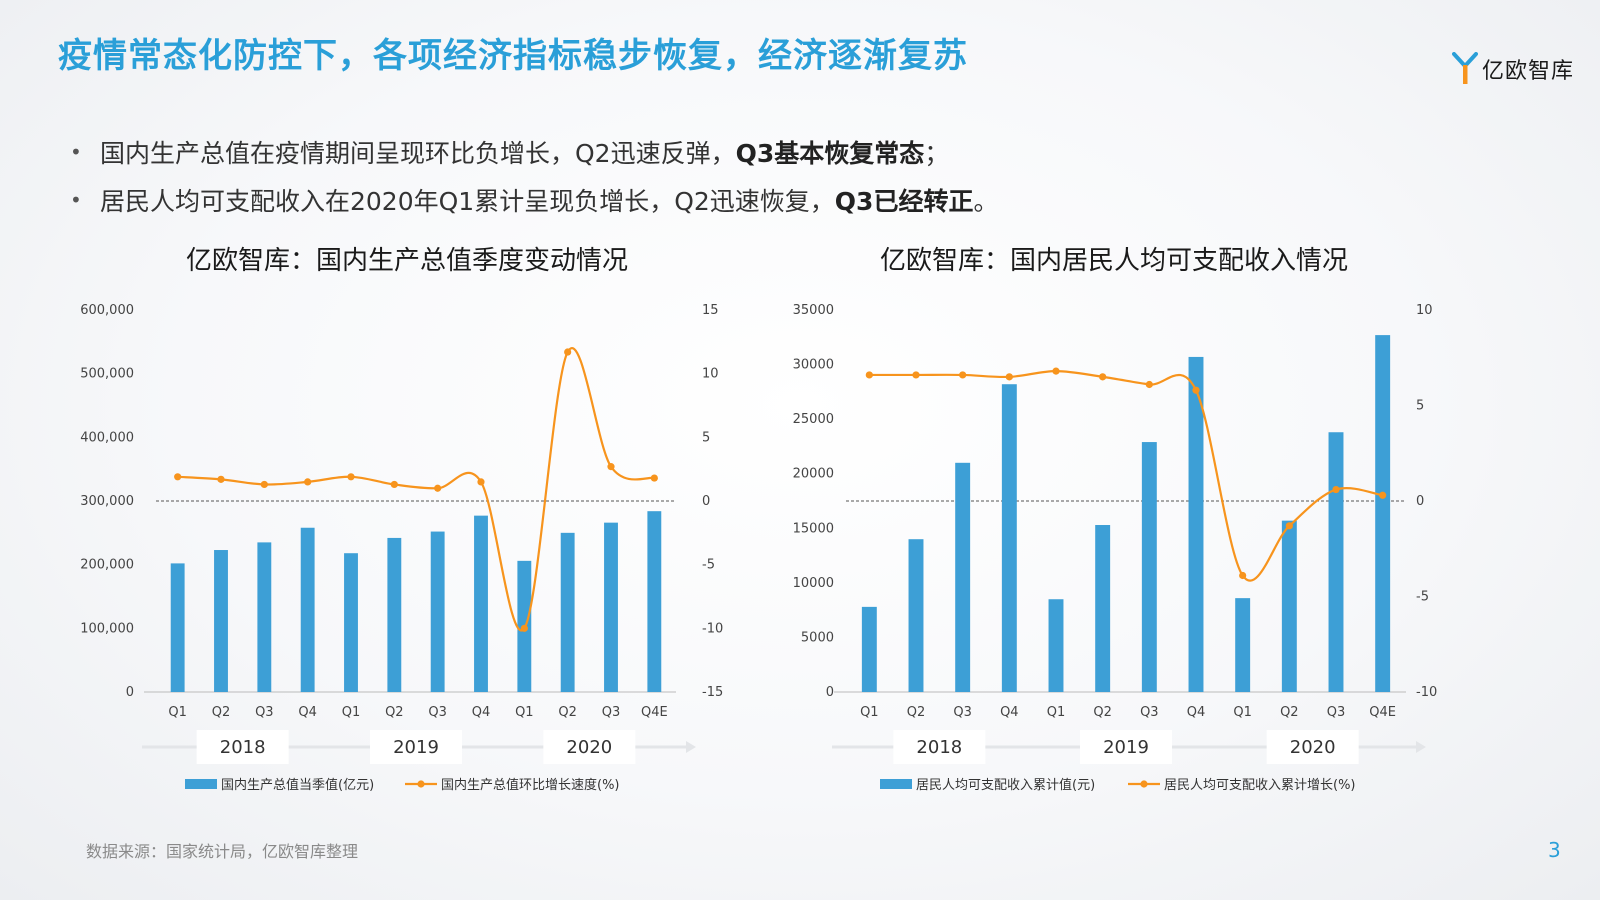  What do you see at coordinates (513, 56) in the screenshot?
I see `page-title: 疫情常态化防控下，各项经济指标稳步恢复，经济逐渐复苏` at bounding box center [513, 56].